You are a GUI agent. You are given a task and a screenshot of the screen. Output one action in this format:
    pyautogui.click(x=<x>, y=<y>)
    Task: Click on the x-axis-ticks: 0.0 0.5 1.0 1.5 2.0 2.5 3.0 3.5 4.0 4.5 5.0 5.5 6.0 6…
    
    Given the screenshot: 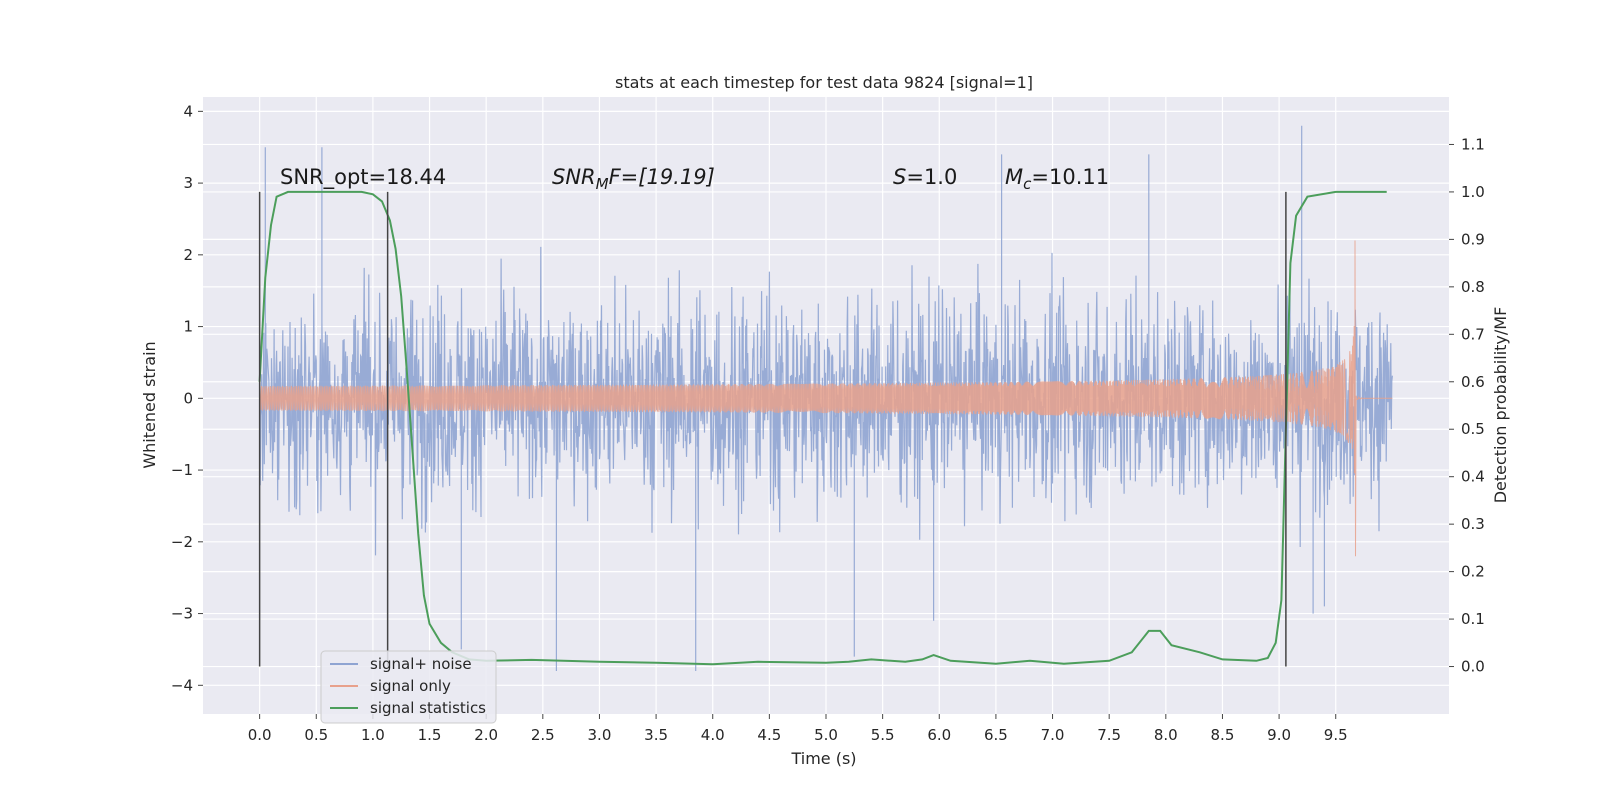 What is the action you would take?
    pyautogui.click(x=798, y=729)
    